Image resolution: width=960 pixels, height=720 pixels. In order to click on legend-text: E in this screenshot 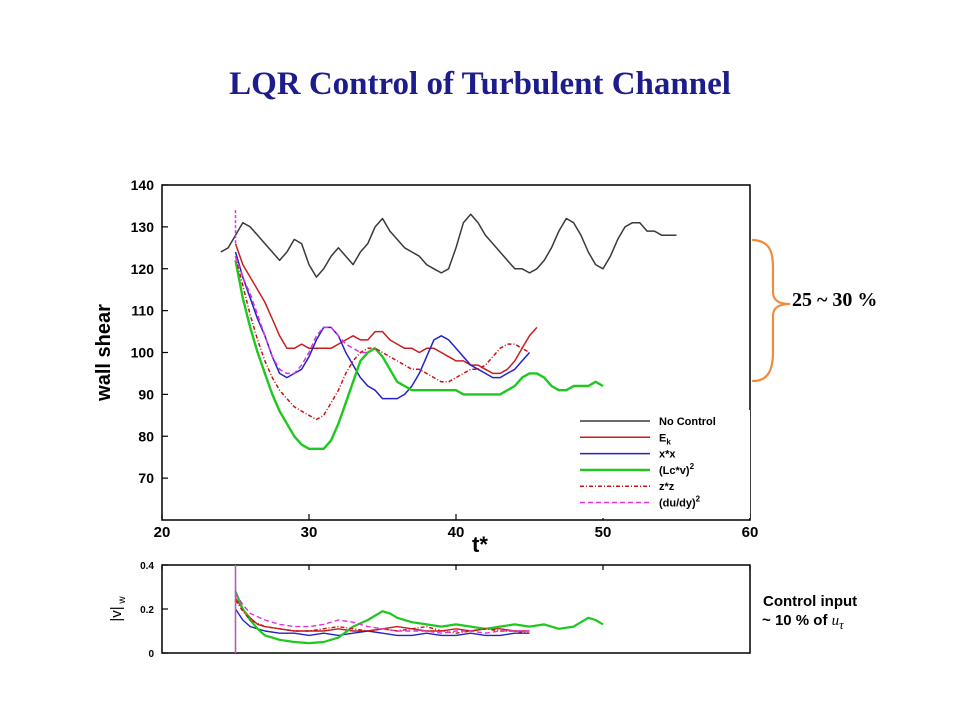, I will do `click(662, 438)`.